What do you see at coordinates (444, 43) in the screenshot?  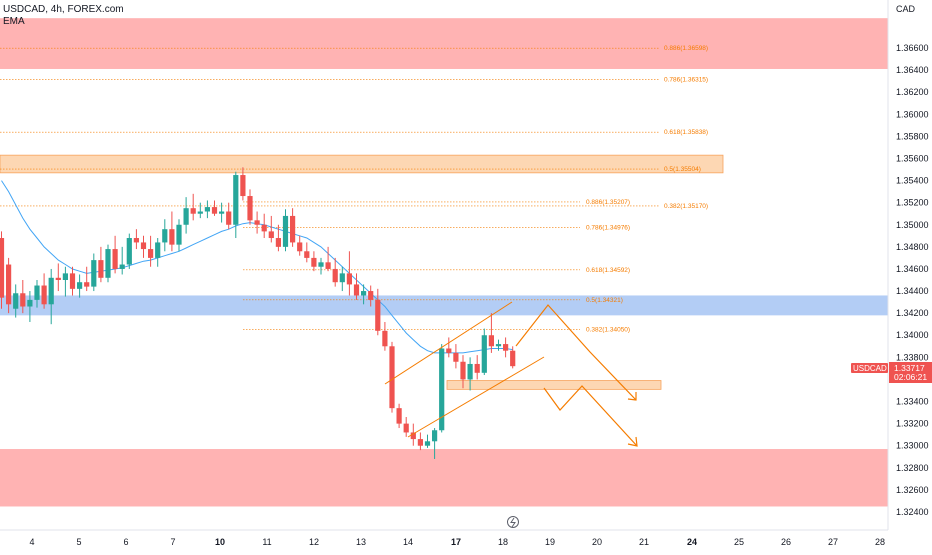 I see `top-red-zone` at bounding box center [444, 43].